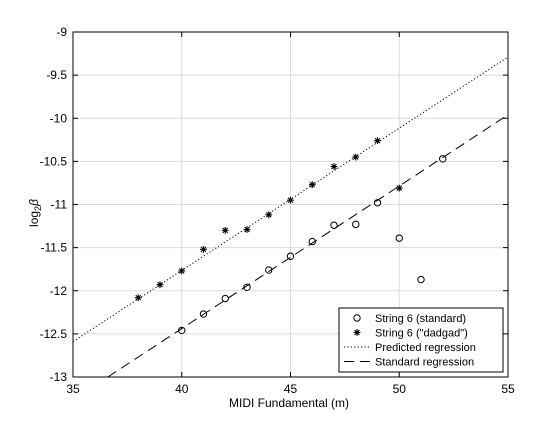  I want to click on y-axis-label: log2β, so click(35, 213).